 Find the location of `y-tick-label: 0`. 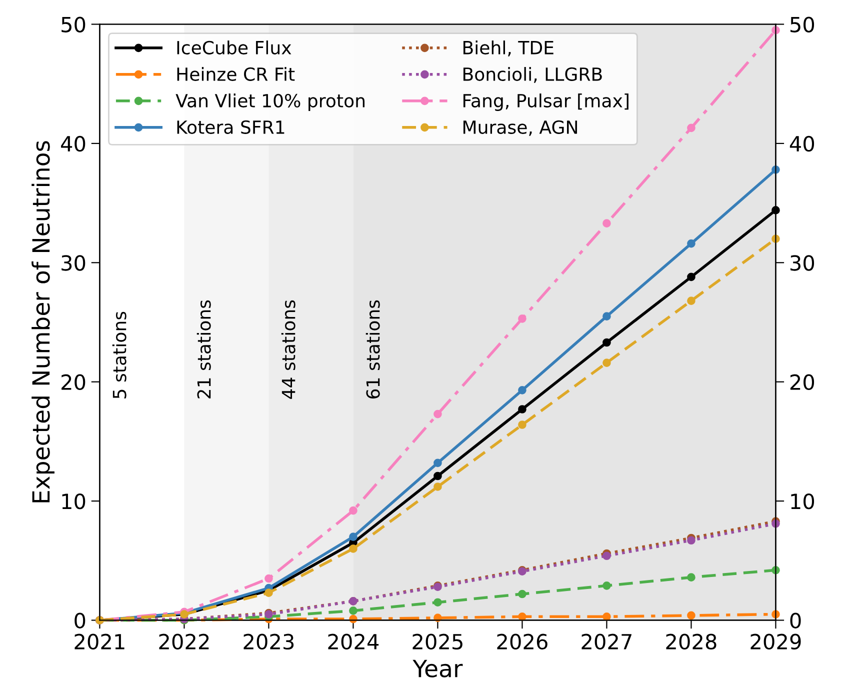

y-tick-label: 0 is located at coordinates (80, 620).